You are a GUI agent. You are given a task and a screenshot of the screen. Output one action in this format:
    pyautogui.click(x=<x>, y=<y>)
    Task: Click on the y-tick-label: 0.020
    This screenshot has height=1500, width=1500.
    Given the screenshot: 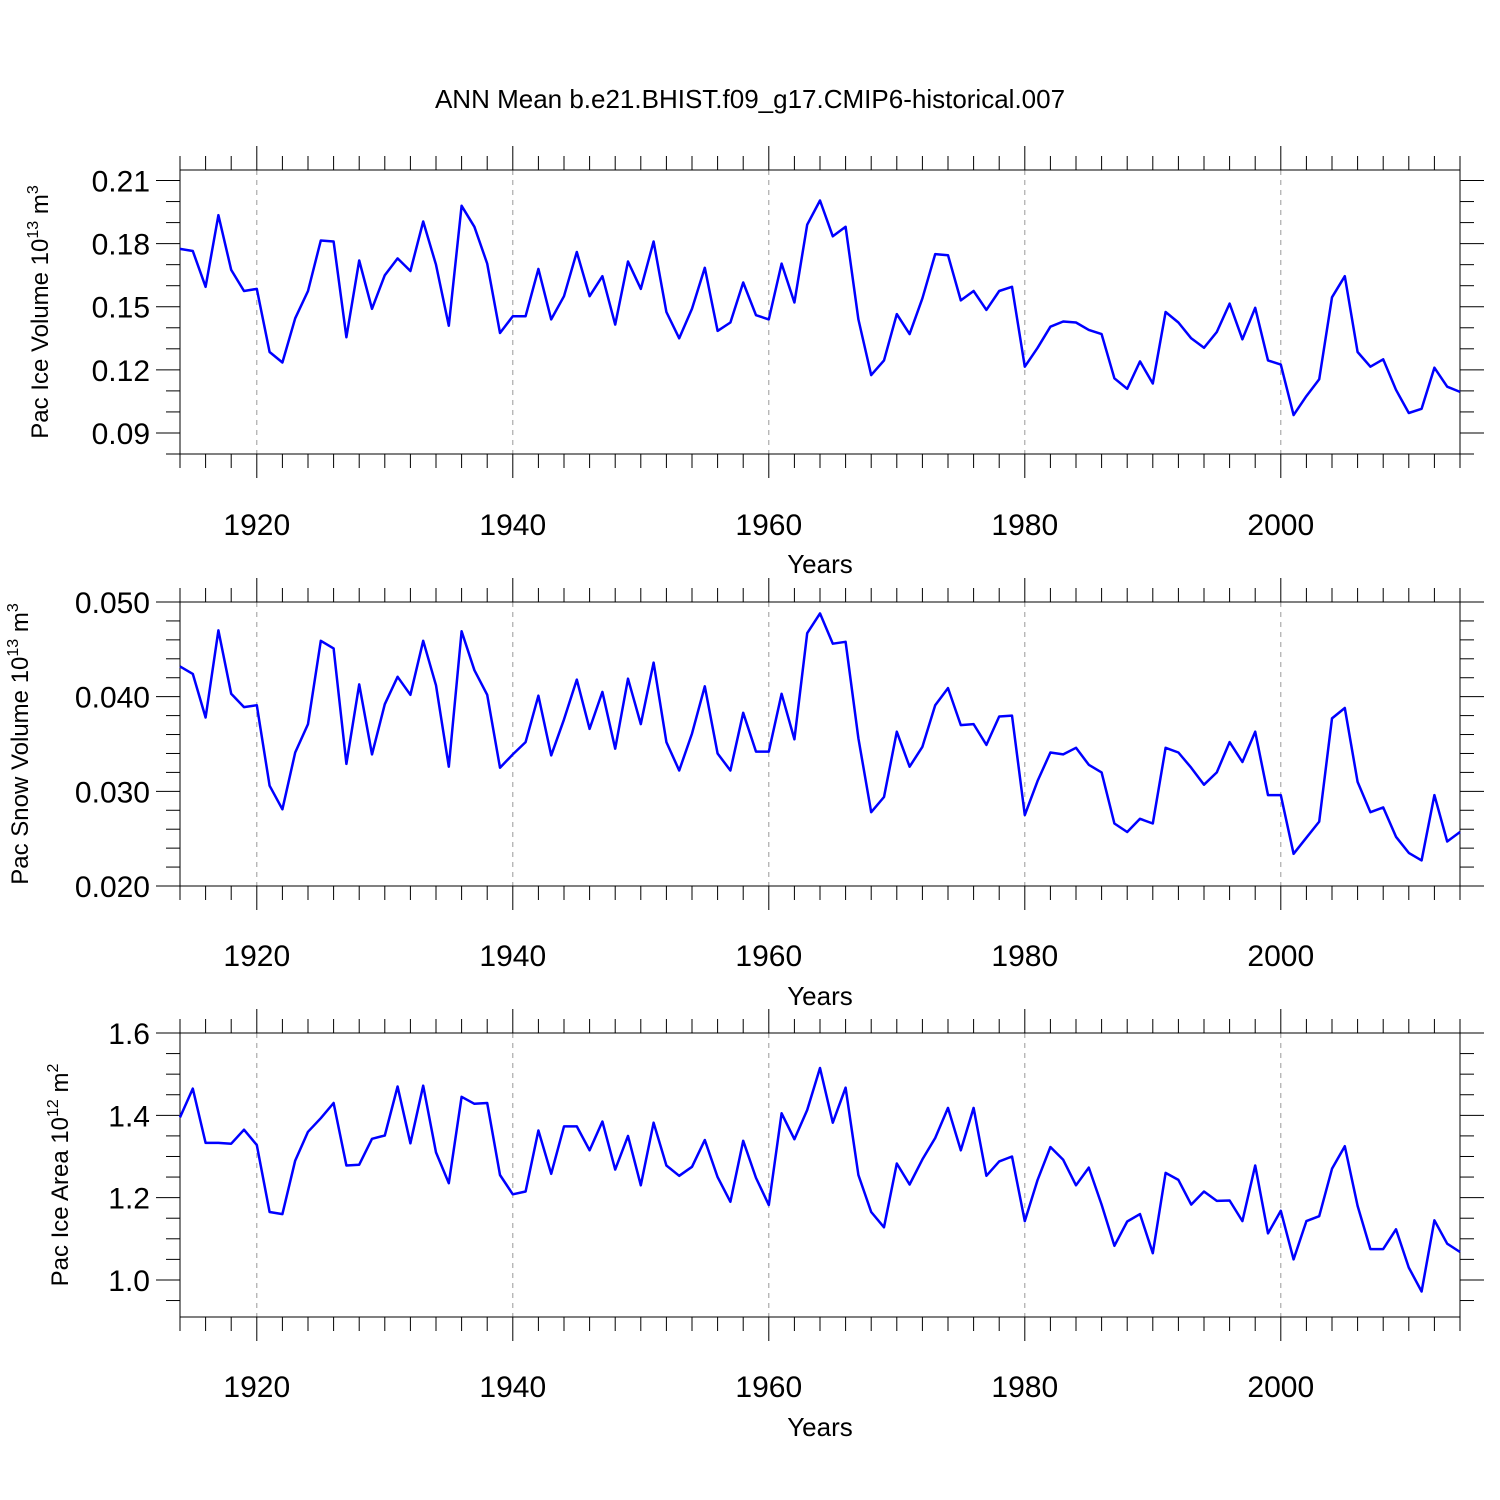 What is the action you would take?
    pyautogui.click(x=112, y=887)
    